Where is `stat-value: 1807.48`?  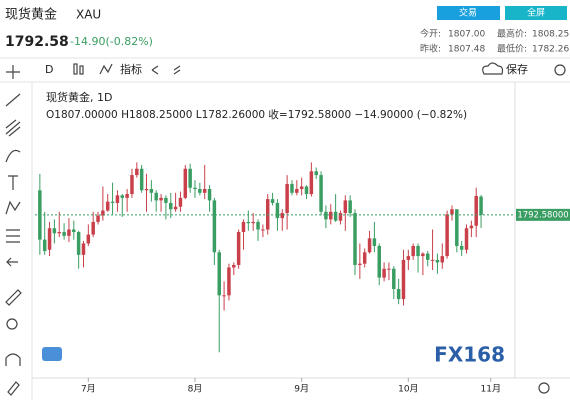 stat-value: 1807.48 is located at coordinates (466, 50).